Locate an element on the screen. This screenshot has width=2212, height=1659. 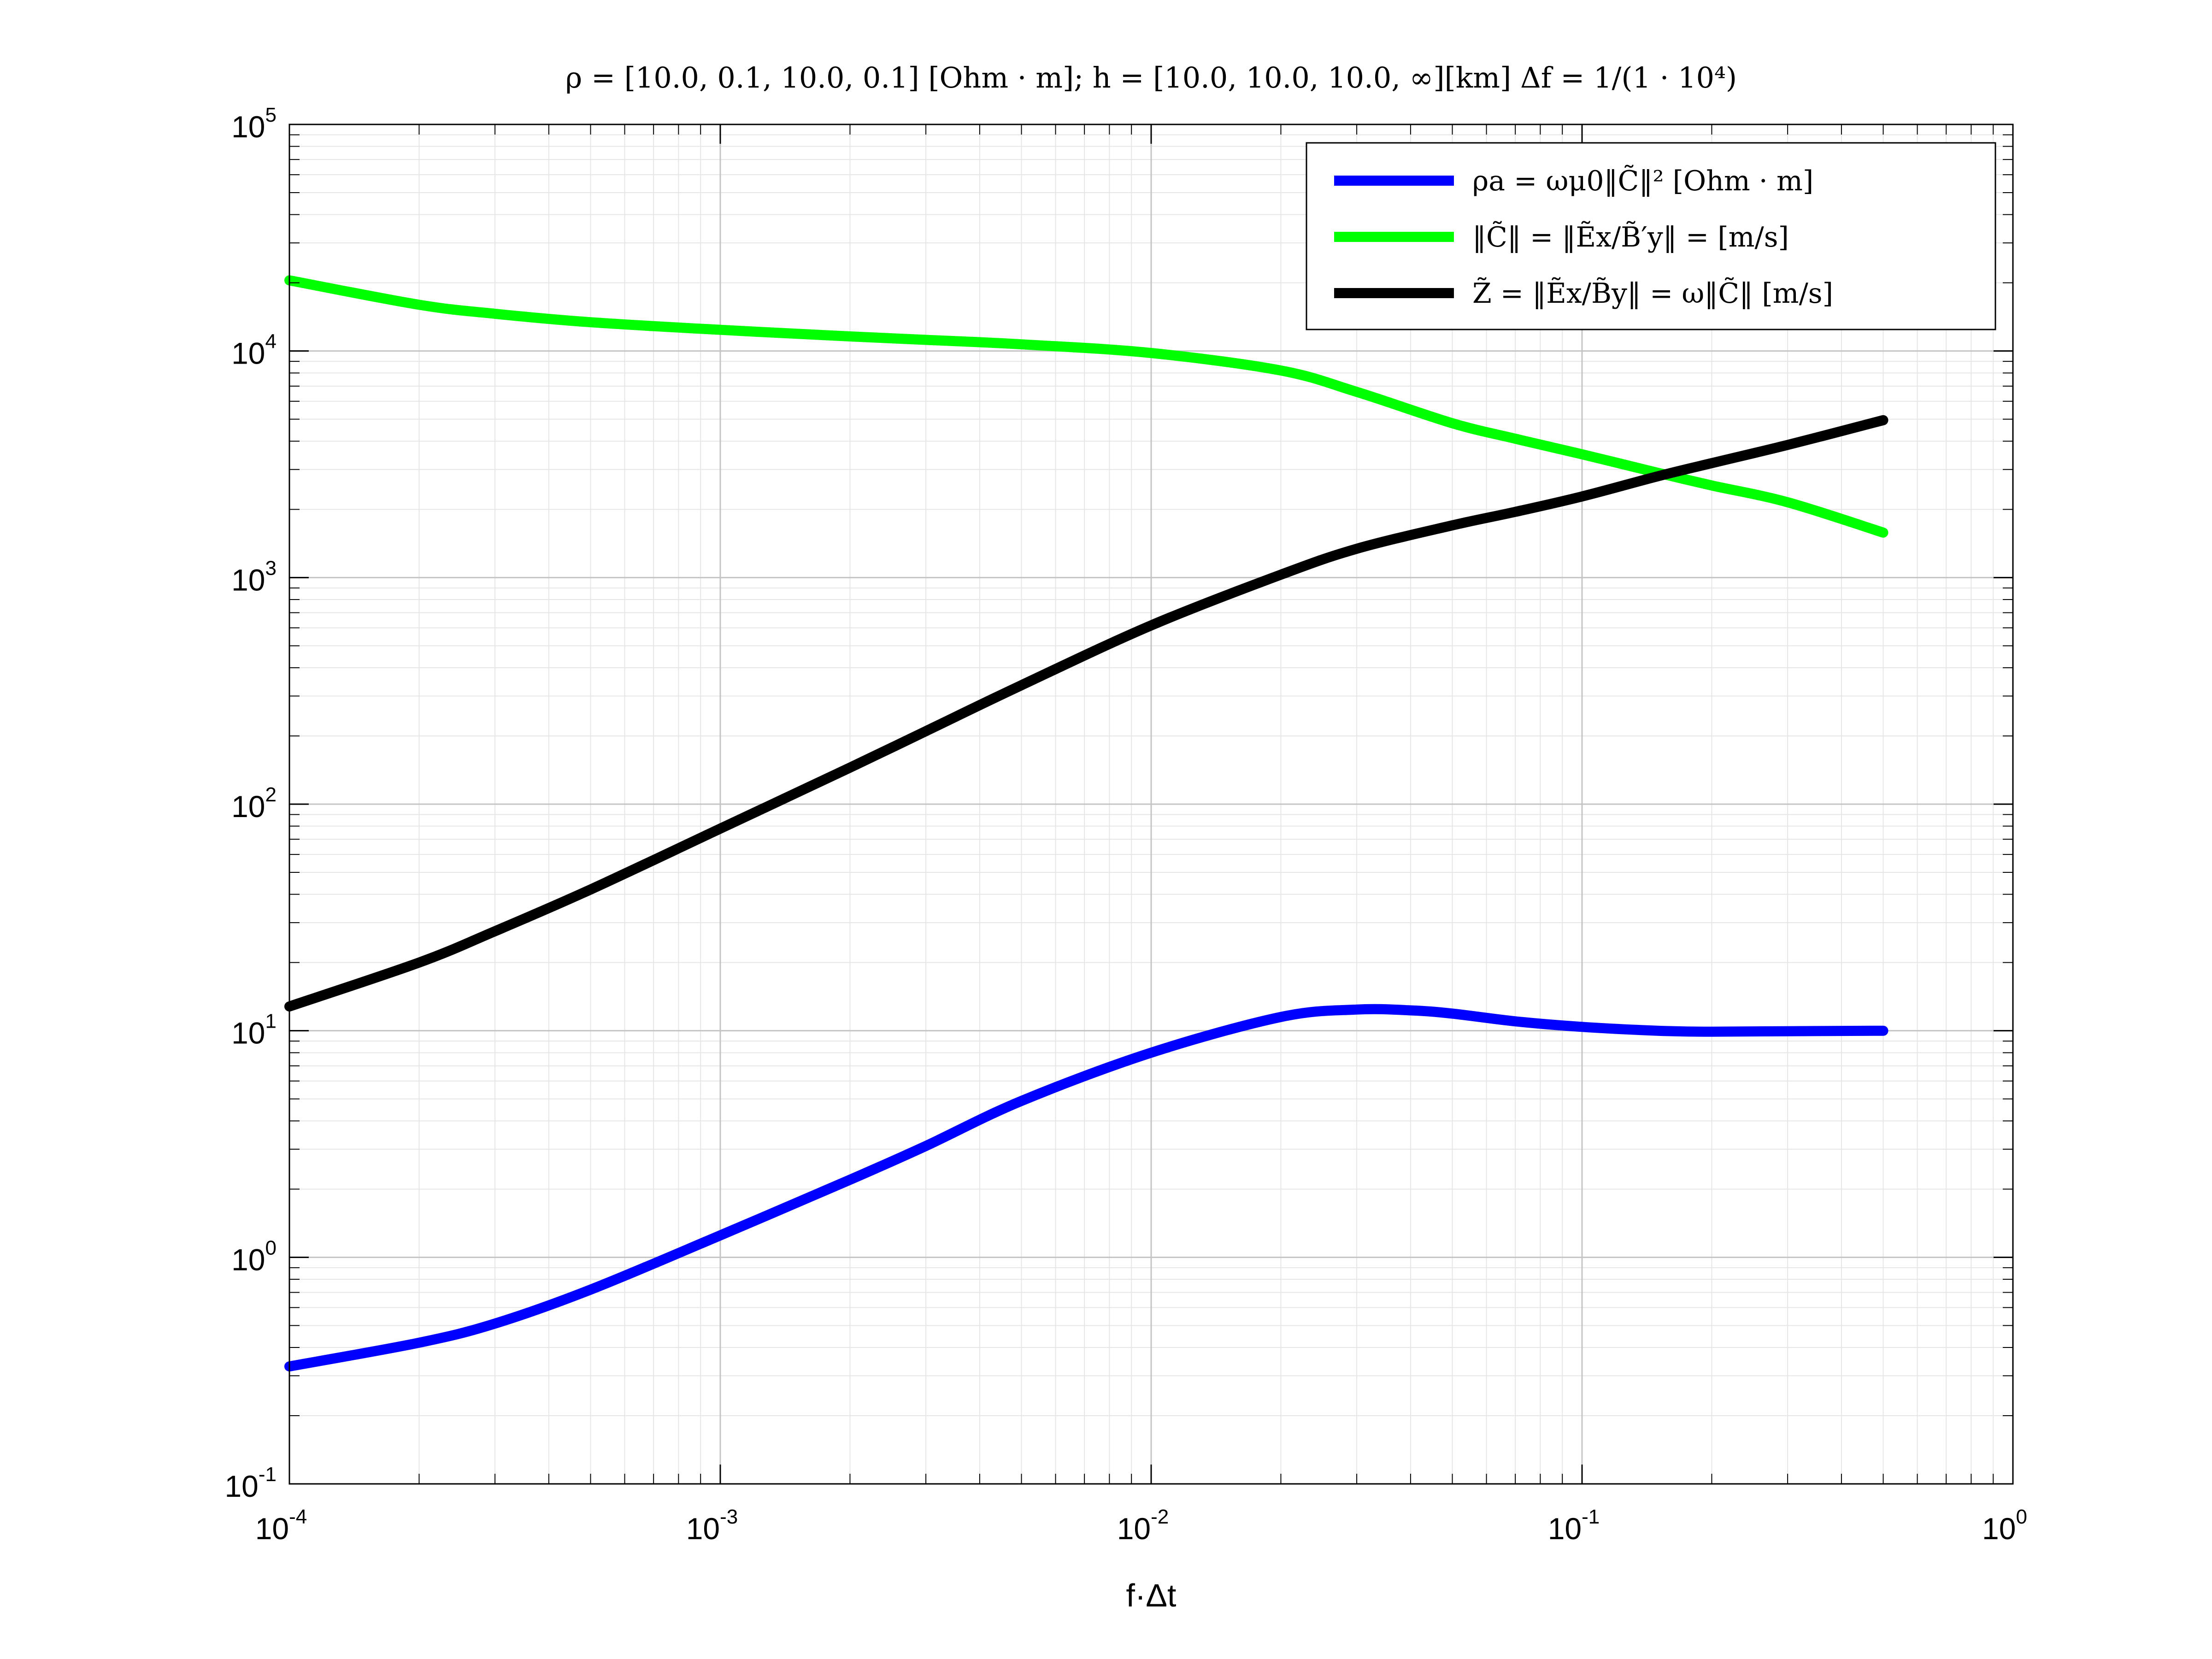
legend-label-2: ‖C̃‖ = ‖Ẽx/B̃′y‖ = [m/s] is located at coordinates (1630, 237).